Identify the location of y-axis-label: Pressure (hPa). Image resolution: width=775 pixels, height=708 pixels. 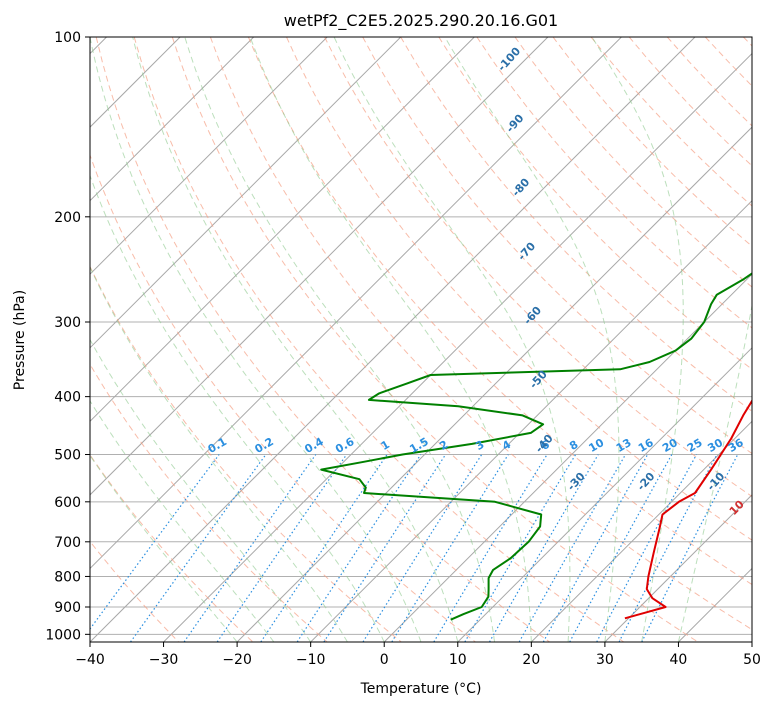
(20, 340).